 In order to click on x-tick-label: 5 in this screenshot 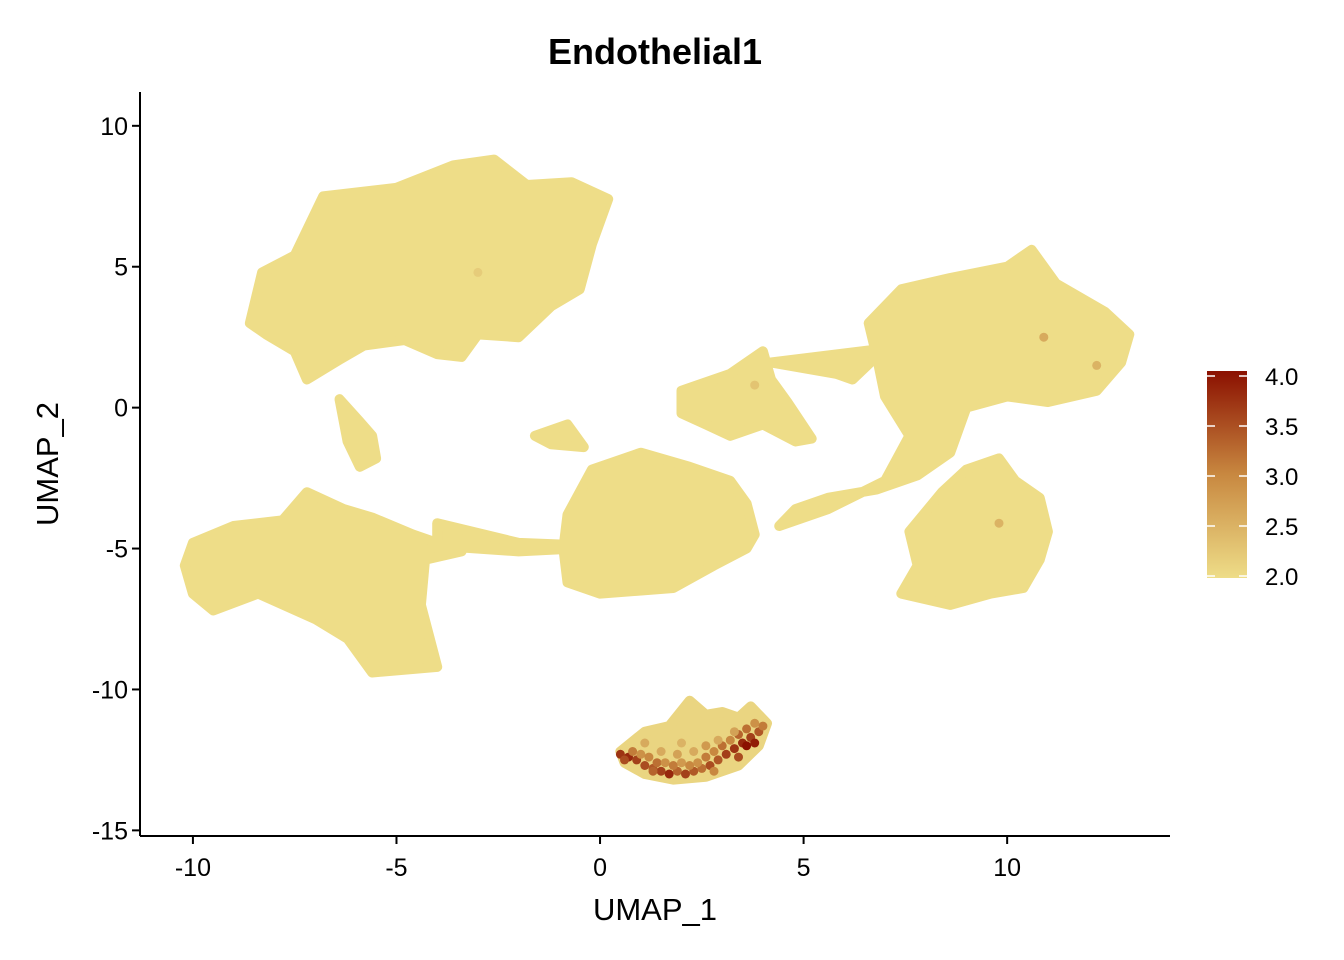, I will do `click(804, 868)`.